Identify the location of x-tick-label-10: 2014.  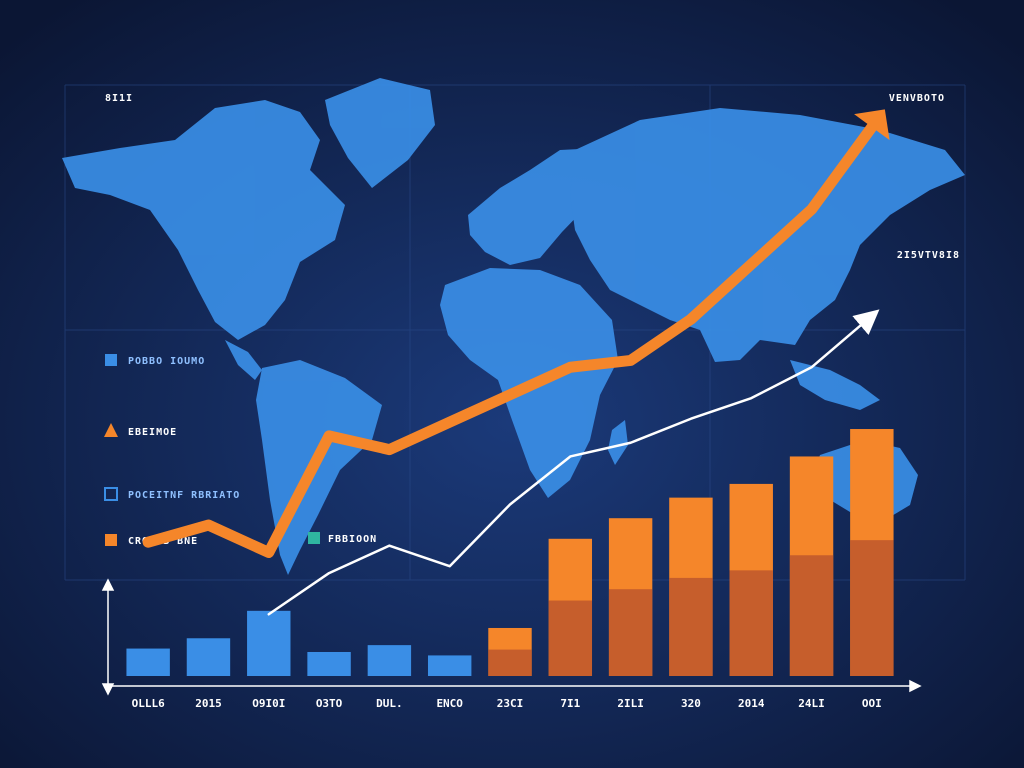
(751, 703).